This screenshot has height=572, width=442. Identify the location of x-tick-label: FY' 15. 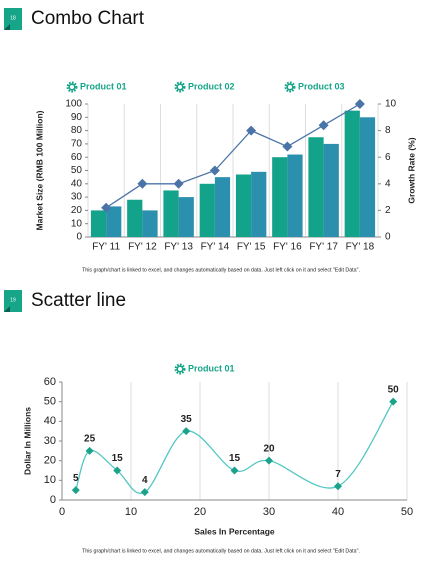
(251, 247).